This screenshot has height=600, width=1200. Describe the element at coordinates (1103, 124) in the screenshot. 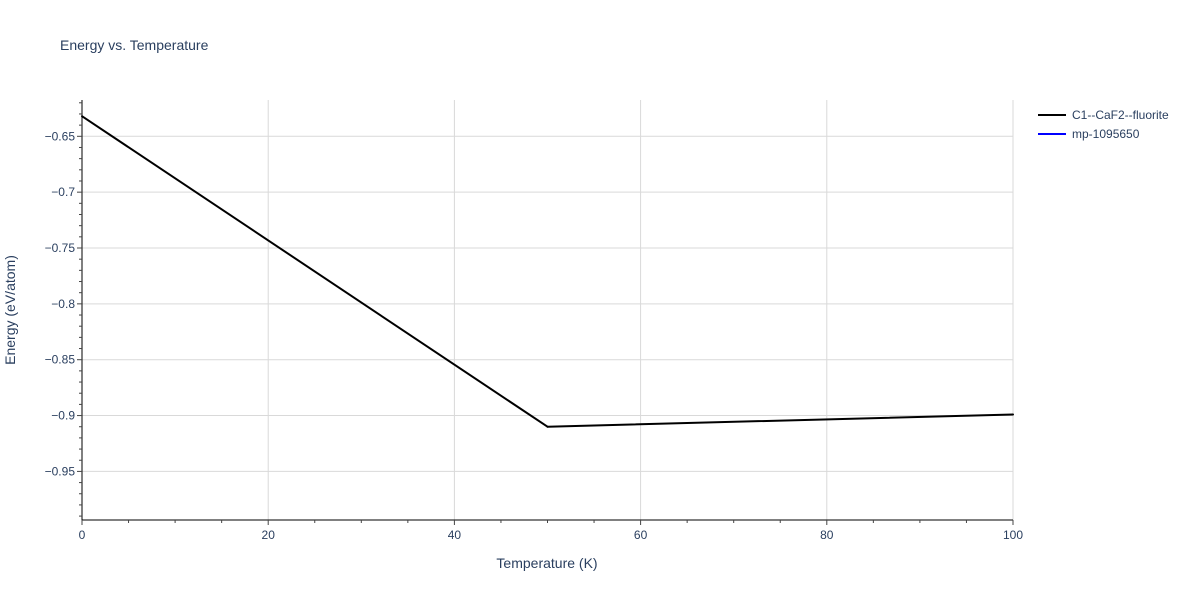

I see `legend: C1--CaF2--fluorite mp-1095650` at that location.